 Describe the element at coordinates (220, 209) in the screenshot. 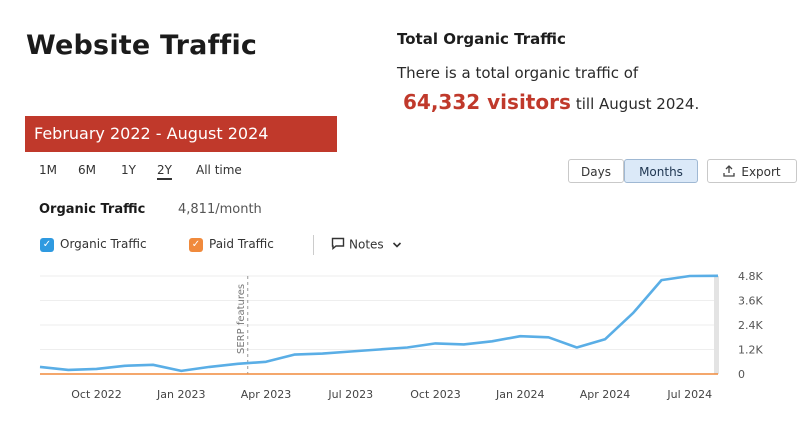

I see `metric-value: 4,811/month` at that location.